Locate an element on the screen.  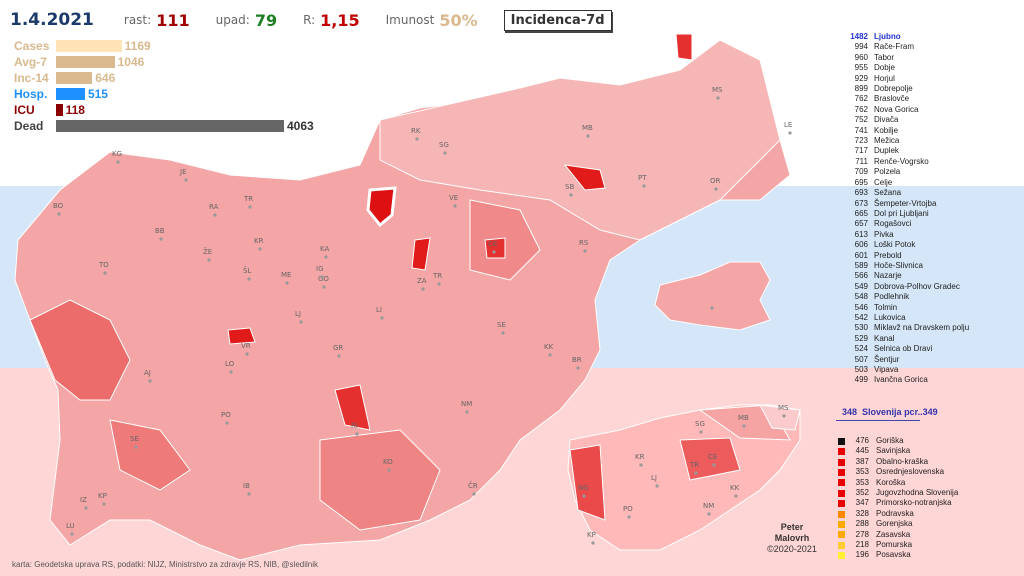
list-item: 762 Nova Gorica is located at coordinates (907, 110).